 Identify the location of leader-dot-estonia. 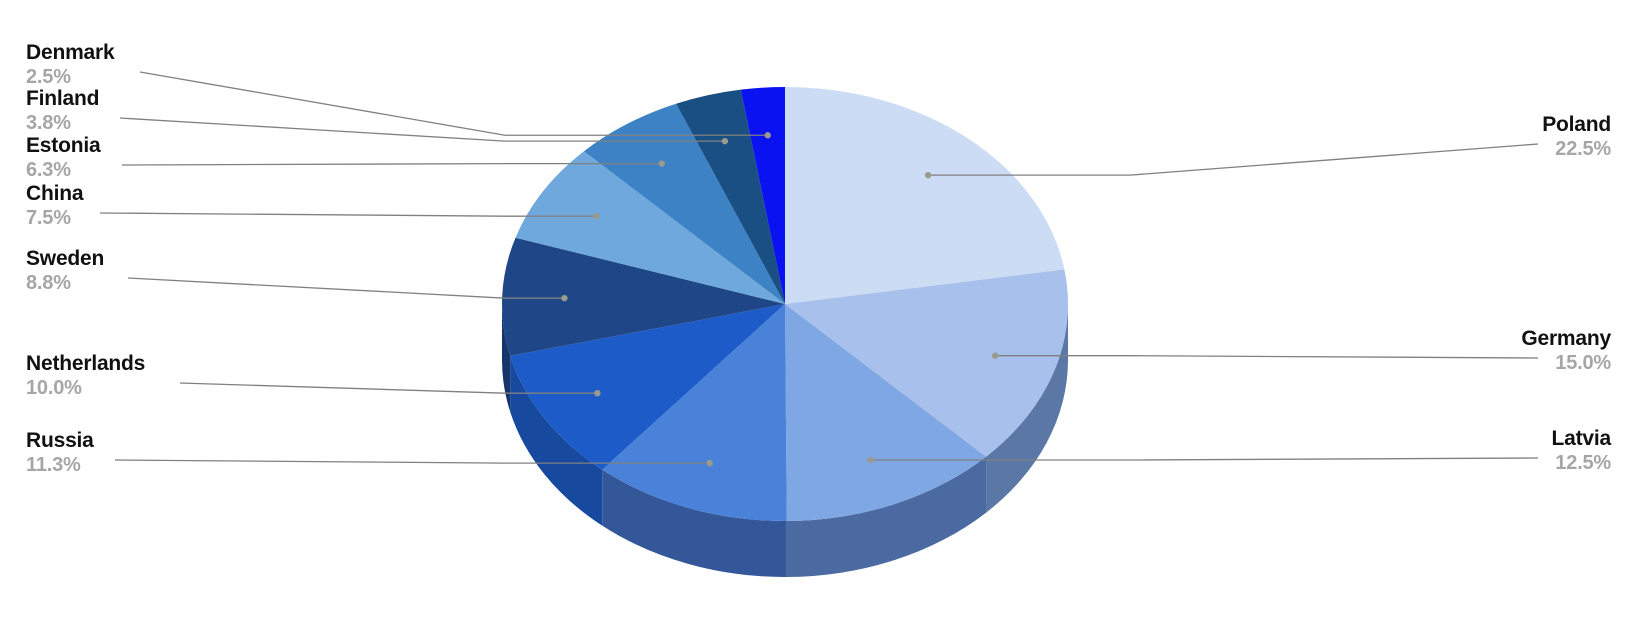
(661, 163).